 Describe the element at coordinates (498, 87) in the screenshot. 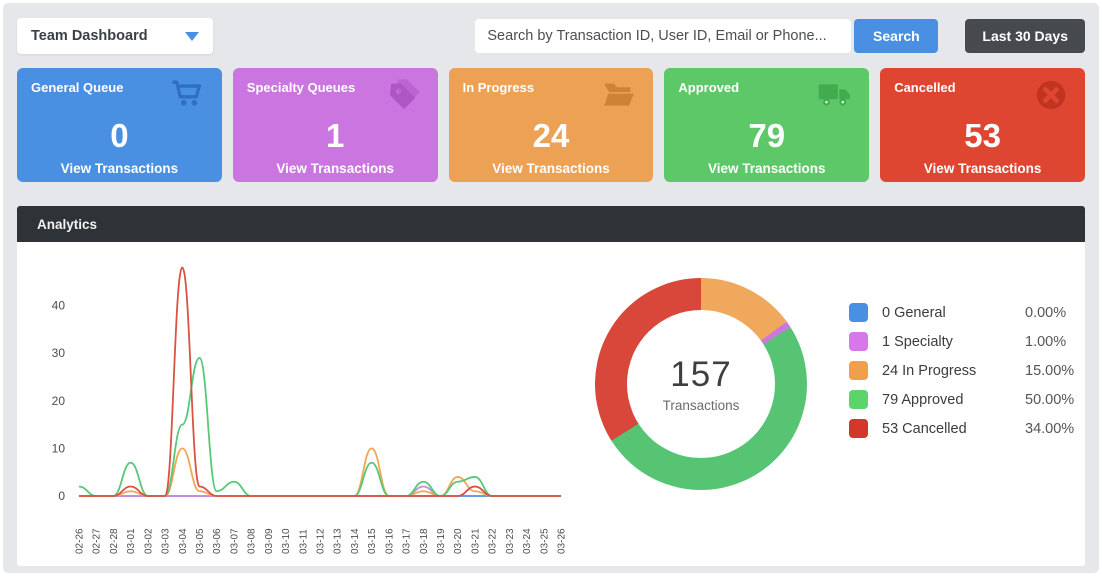

I see `card-title: In Progress` at that location.